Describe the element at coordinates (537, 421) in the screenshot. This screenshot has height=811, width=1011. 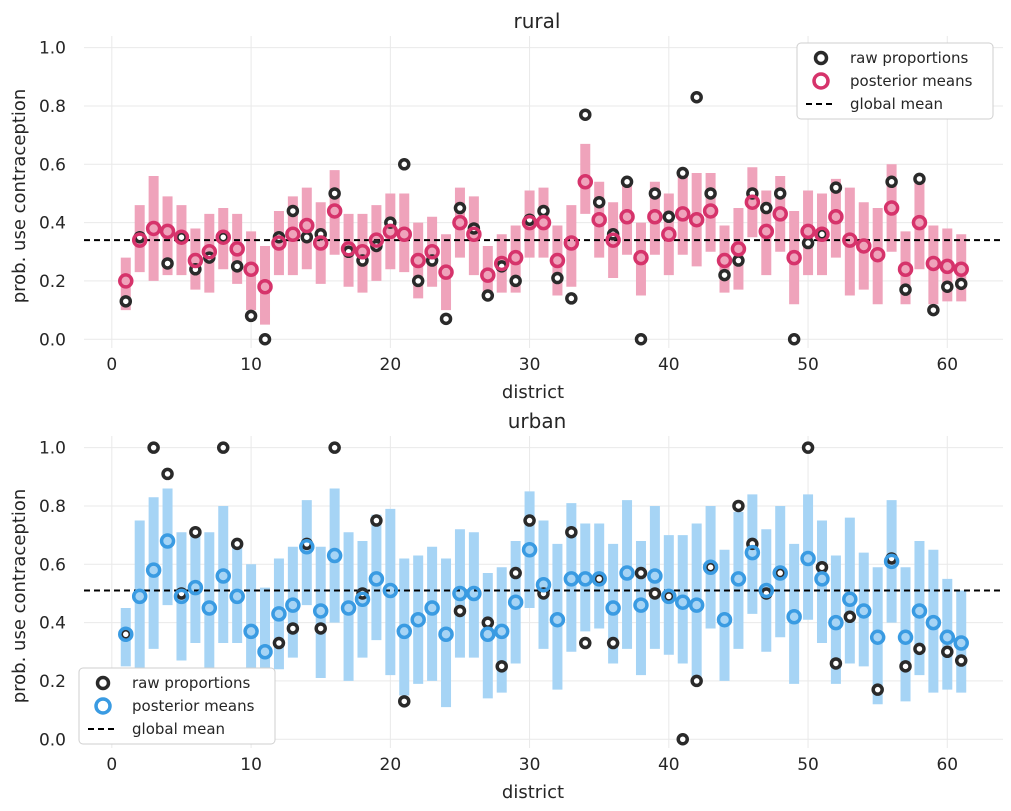
I see `urban-title: urban` at that location.